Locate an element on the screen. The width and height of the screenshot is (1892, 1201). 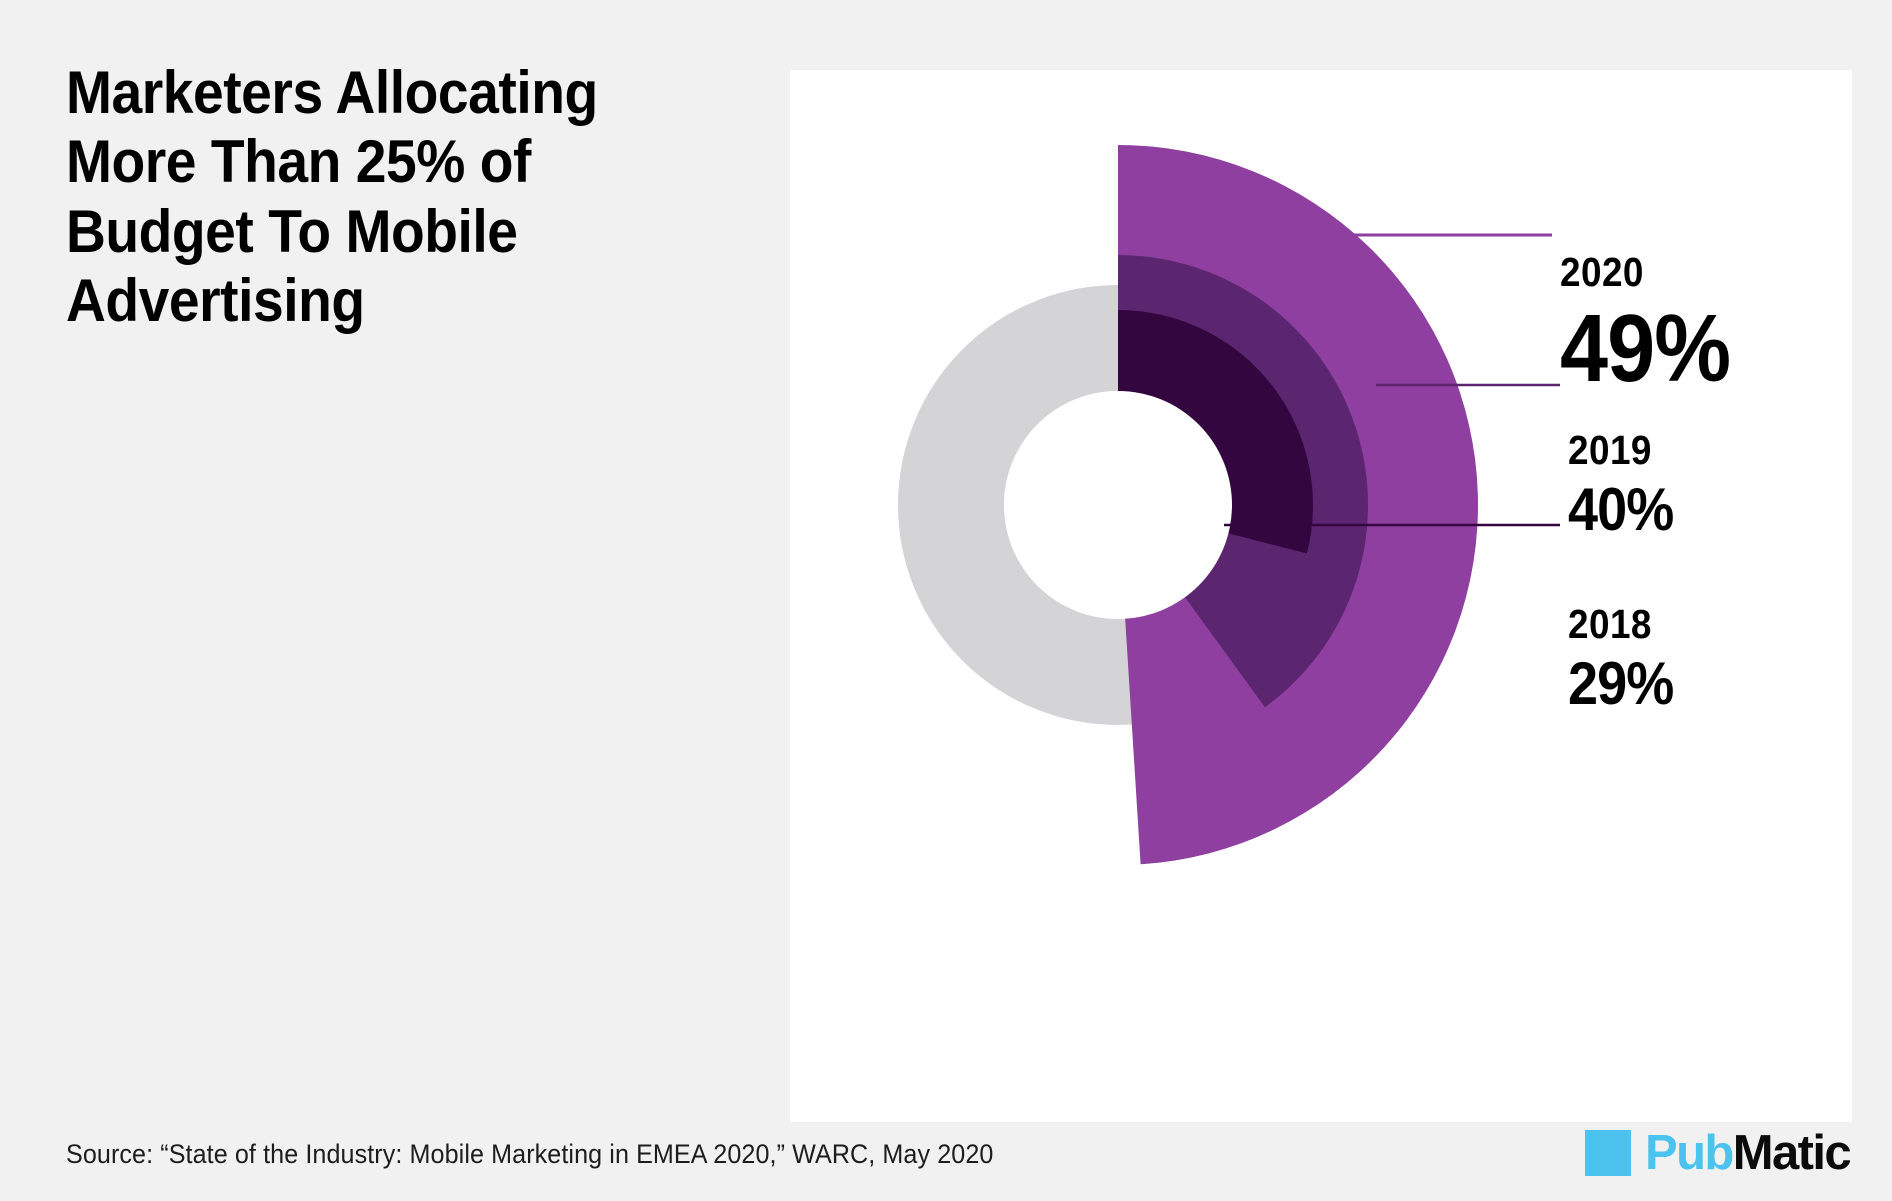
square-icon is located at coordinates (1607, 1153).